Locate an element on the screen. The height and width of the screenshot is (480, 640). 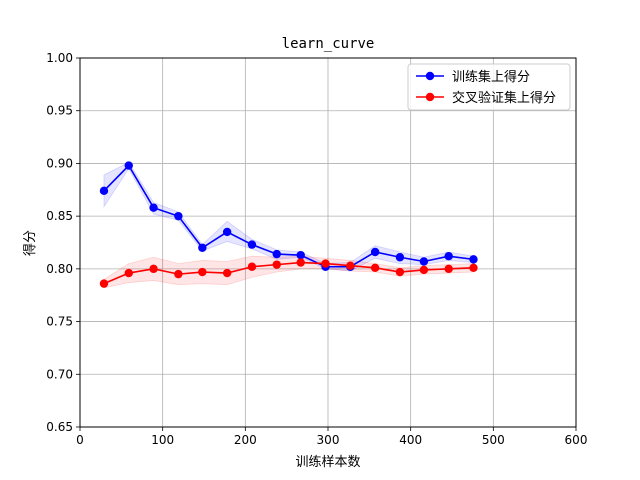
legend-box is located at coordinates (489, 87).